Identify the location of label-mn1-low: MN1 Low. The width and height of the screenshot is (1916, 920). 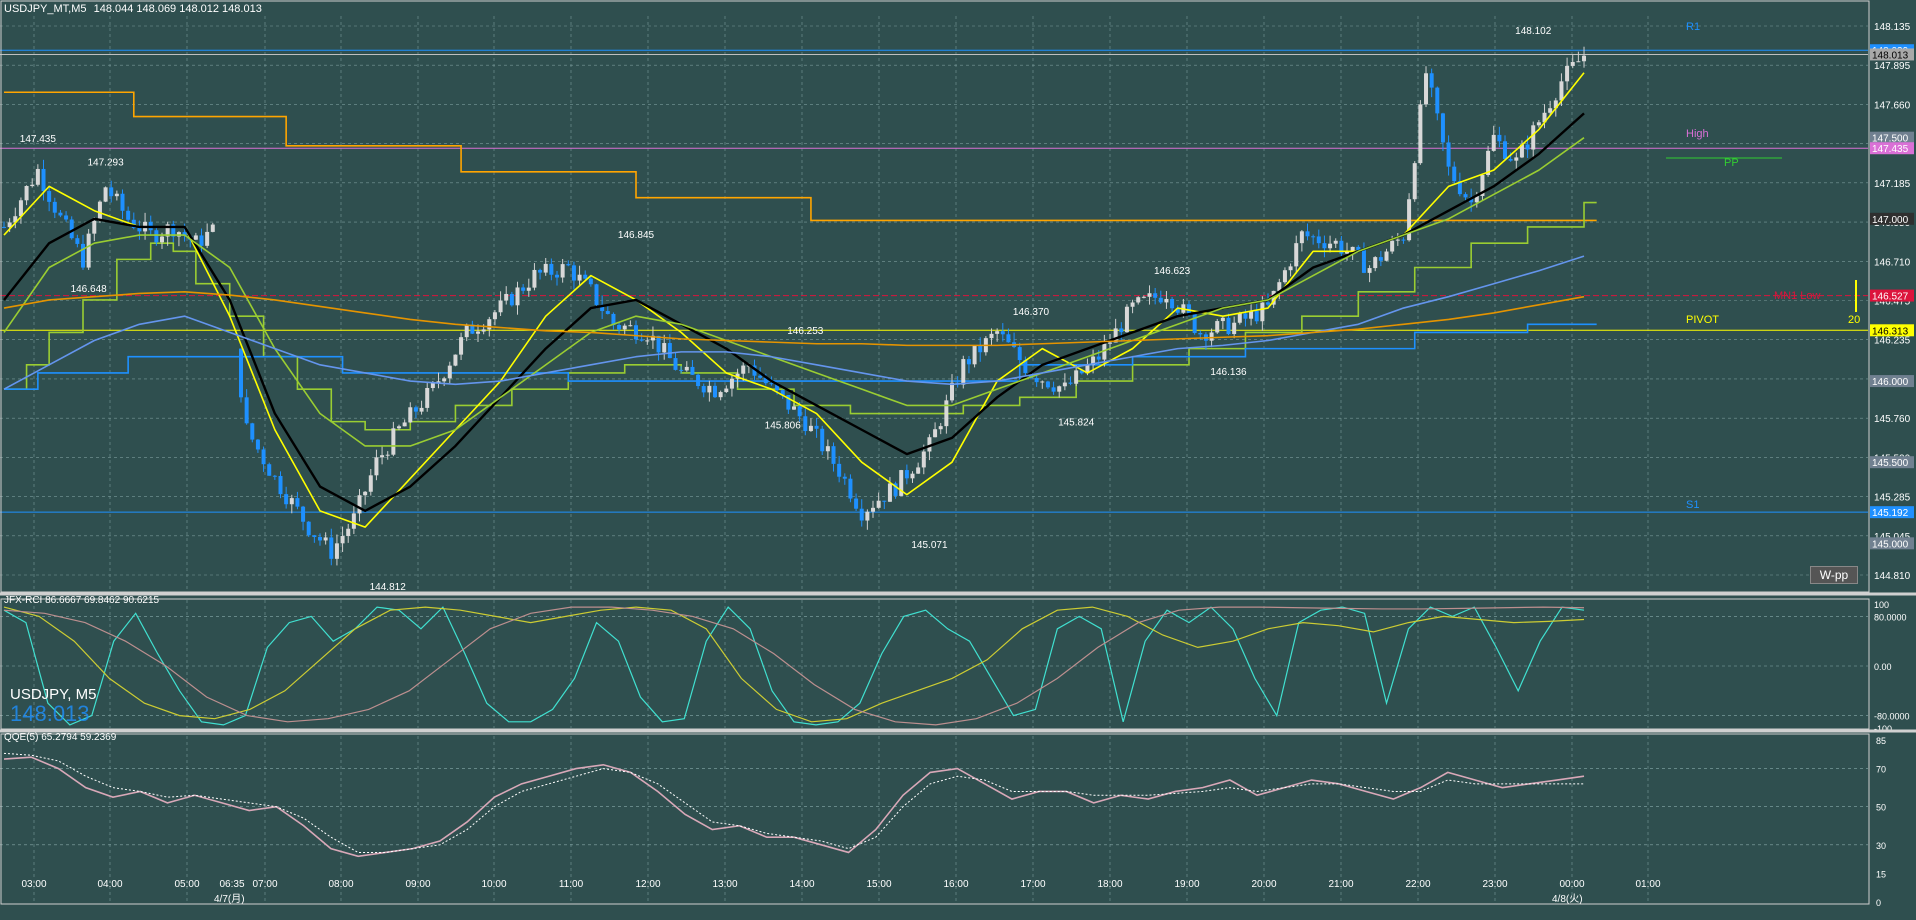
(1797, 296).